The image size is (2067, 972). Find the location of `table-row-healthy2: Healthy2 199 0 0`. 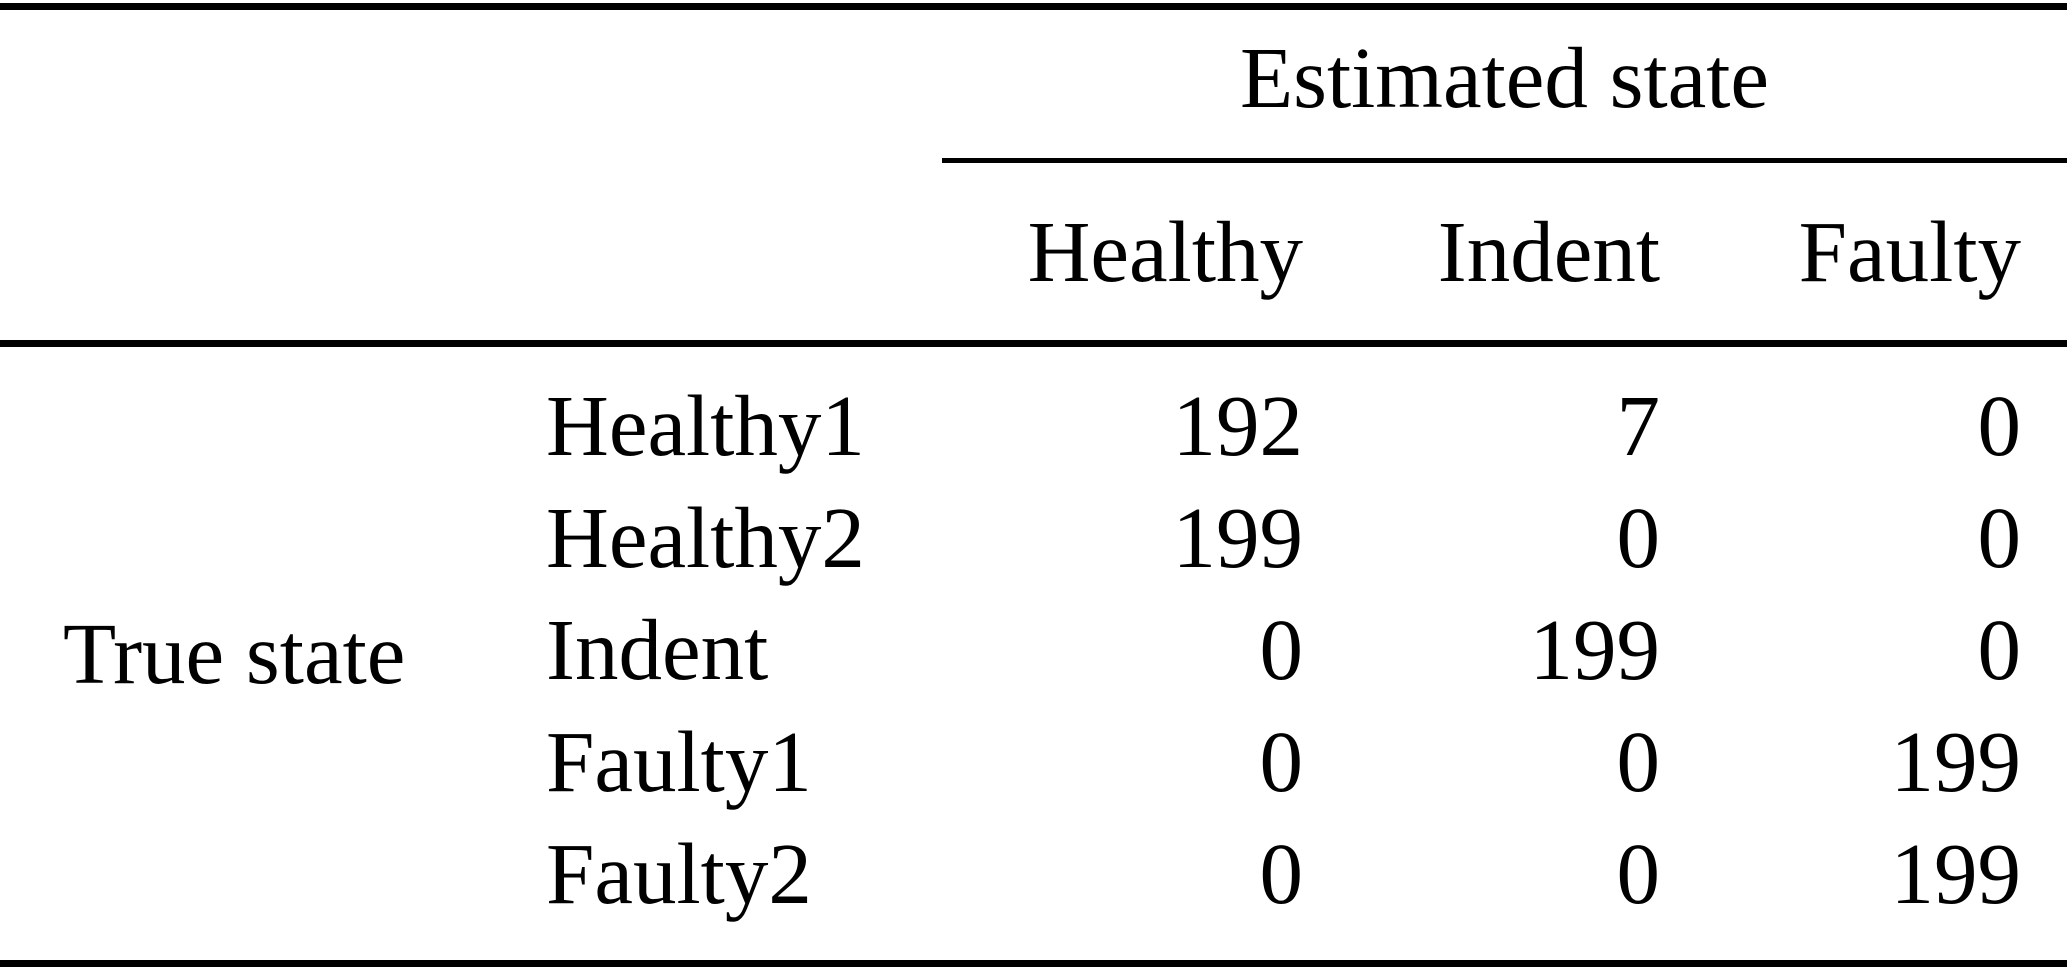

table-row-healthy2: Healthy2 199 0 0 is located at coordinates (1293, 538).